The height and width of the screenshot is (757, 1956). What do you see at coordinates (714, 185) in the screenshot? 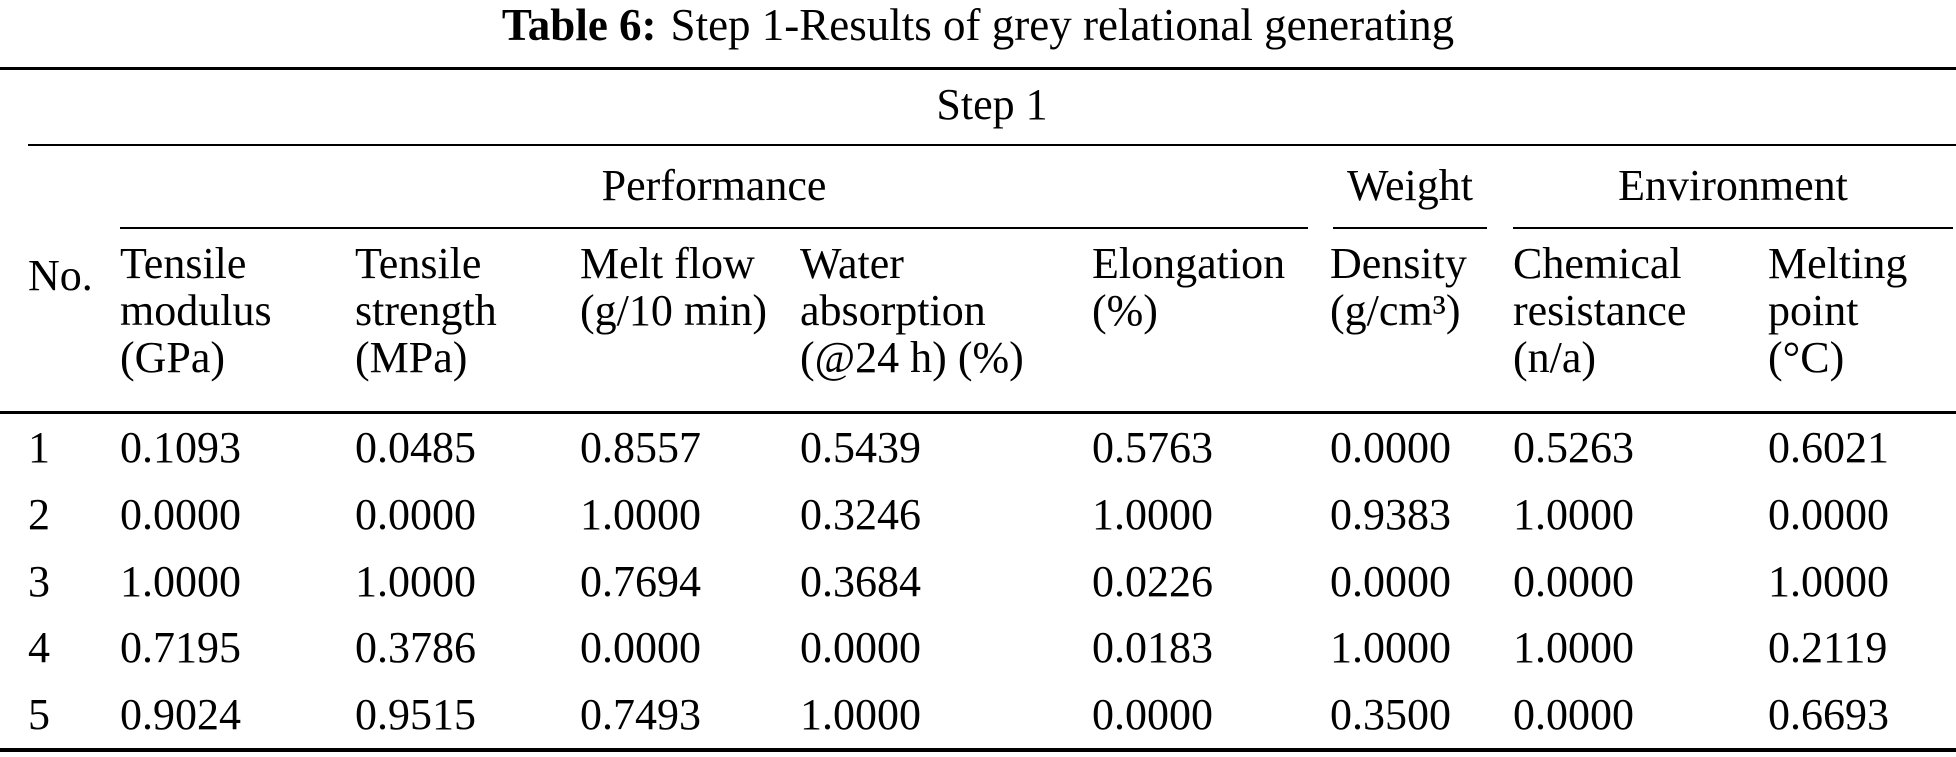
I see `column-group-performance: Performance` at bounding box center [714, 185].